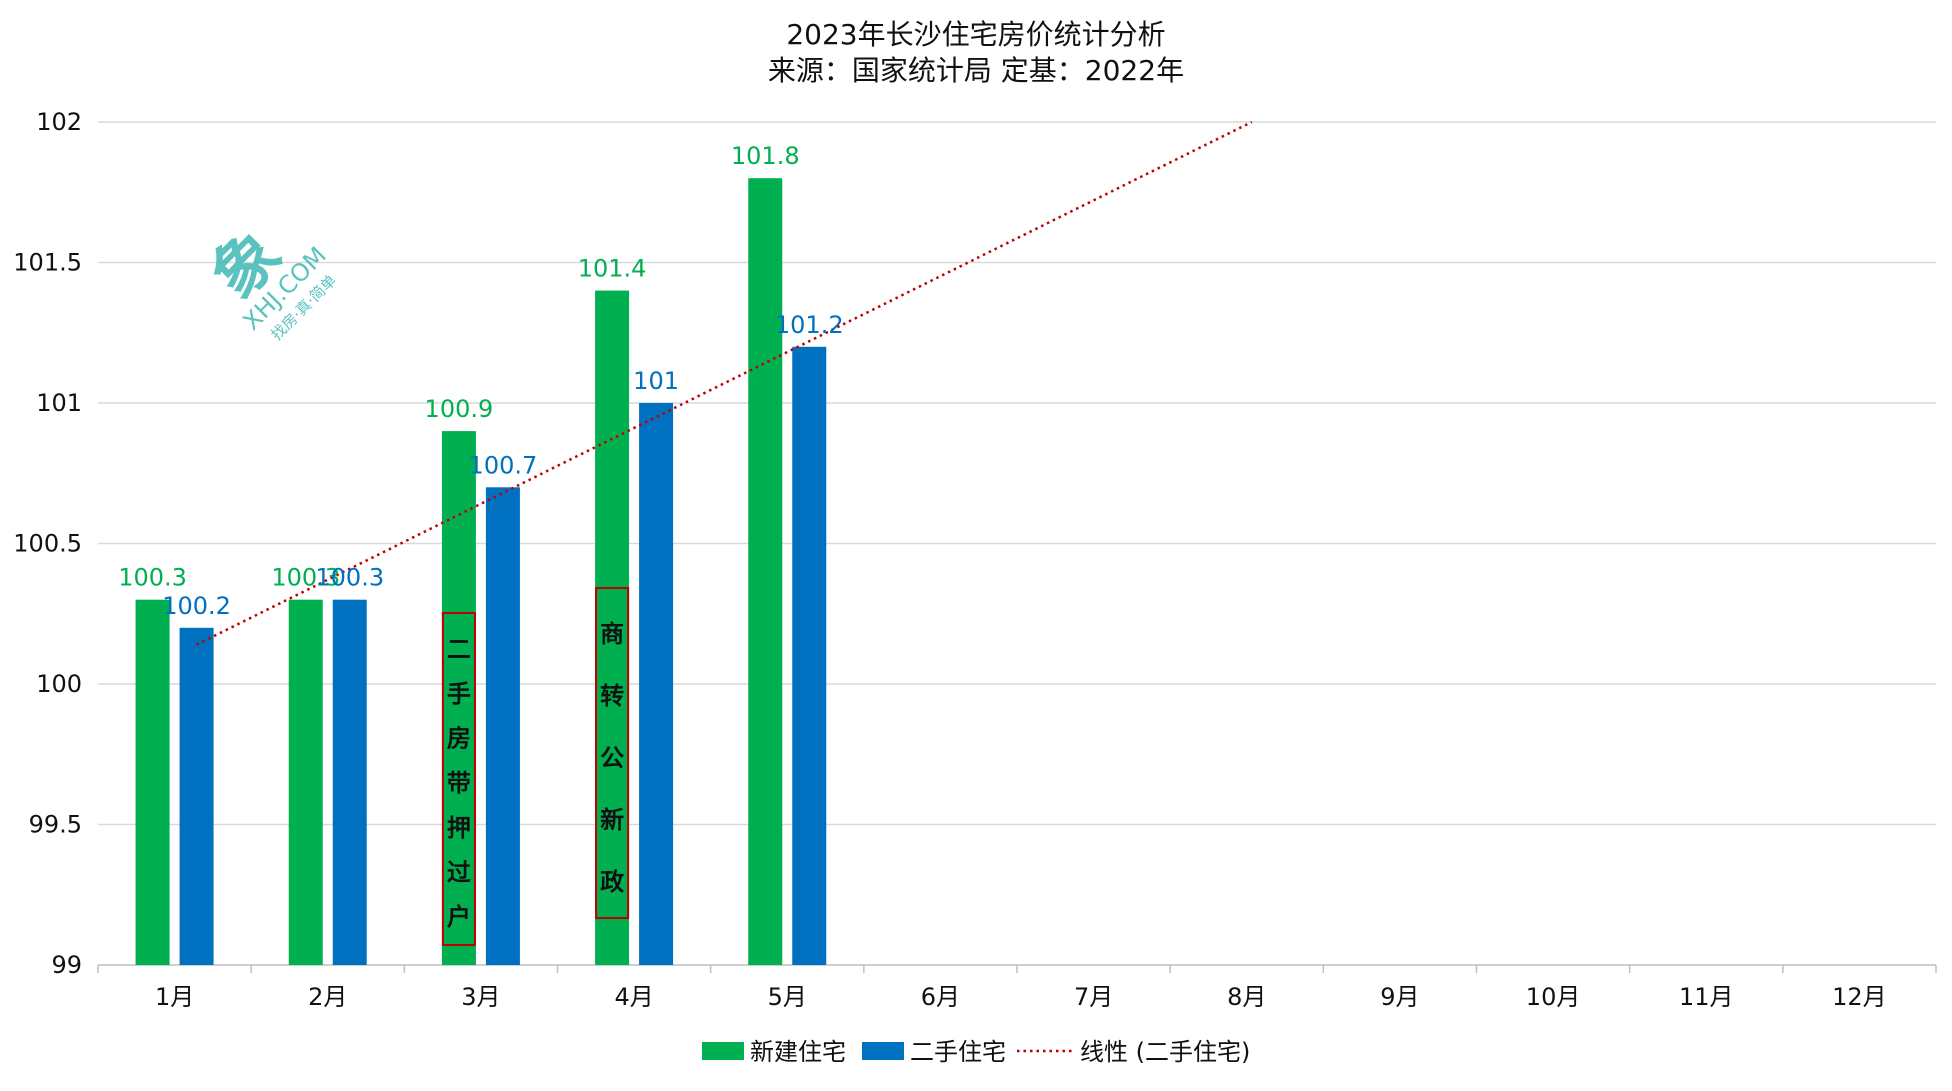 The height and width of the screenshot is (1091, 1952). Describe the element at coordinates (809, 325) in the screenshot. I see `data-label-resale-home: 101.2` at that location.